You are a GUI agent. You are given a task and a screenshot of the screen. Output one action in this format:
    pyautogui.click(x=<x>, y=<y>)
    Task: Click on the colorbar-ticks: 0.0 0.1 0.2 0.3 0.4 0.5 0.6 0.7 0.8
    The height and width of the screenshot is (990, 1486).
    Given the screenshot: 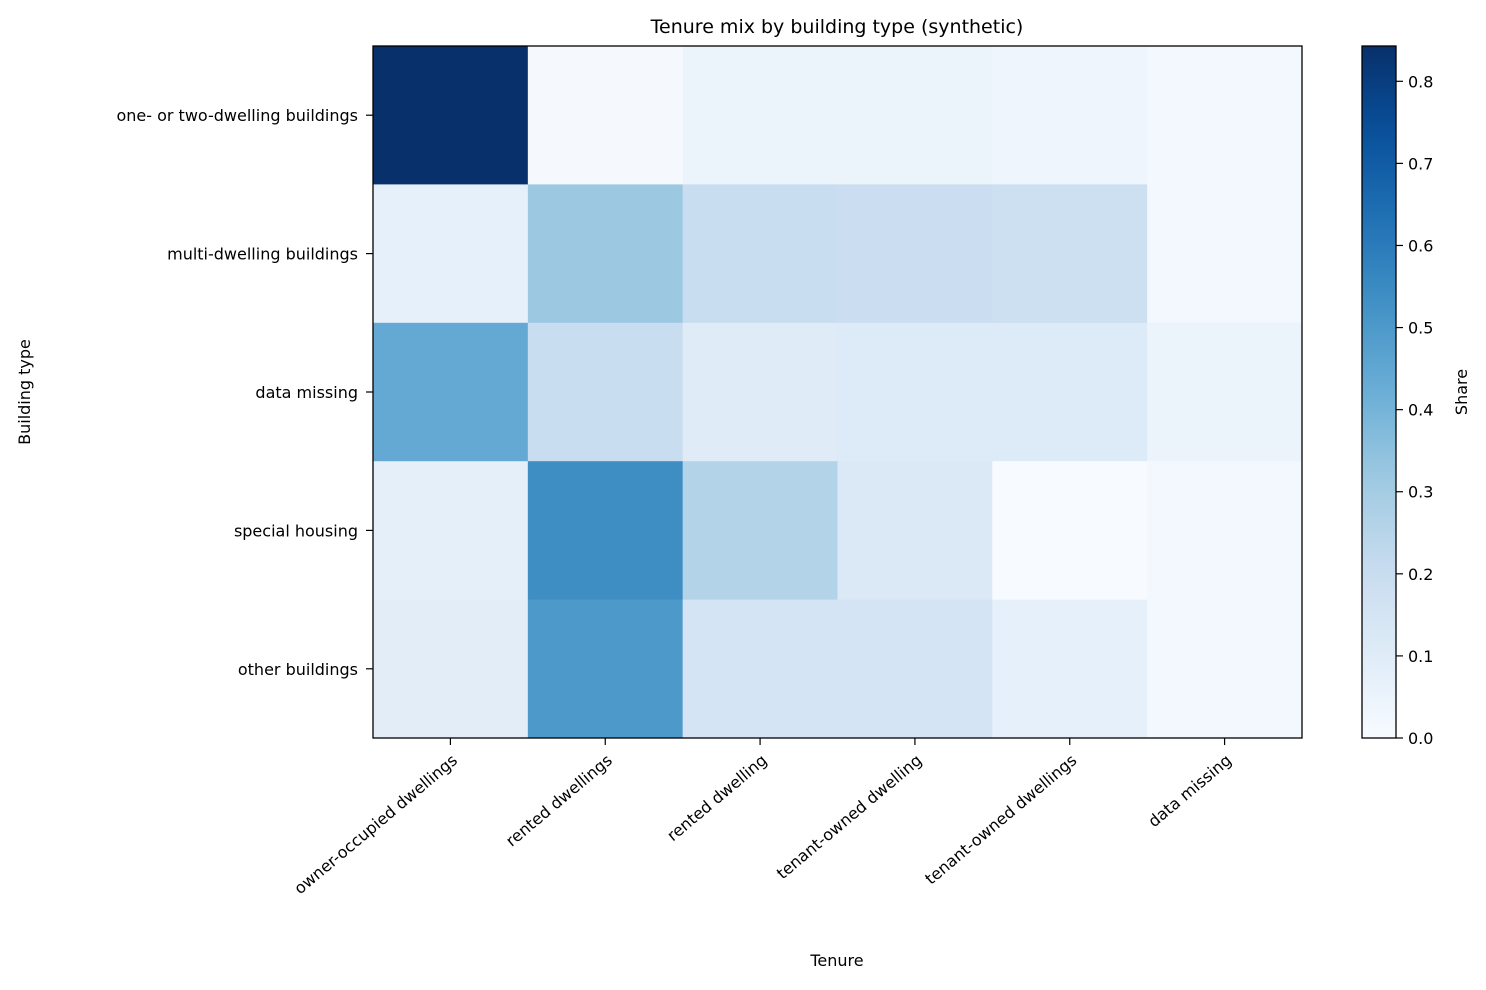 What is the action you would take?
    pyautogui.click(x=1414, y=410)
    